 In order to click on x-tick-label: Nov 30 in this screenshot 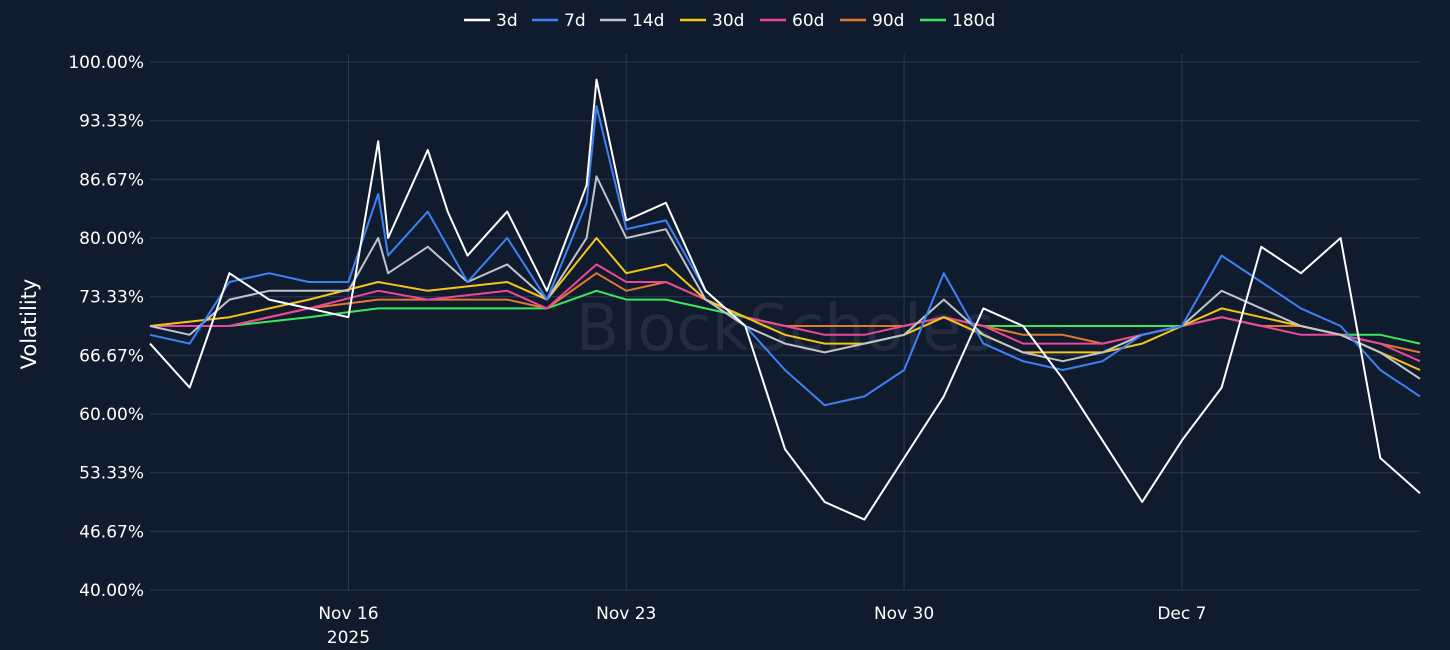, I will do `click(904, 614)`.